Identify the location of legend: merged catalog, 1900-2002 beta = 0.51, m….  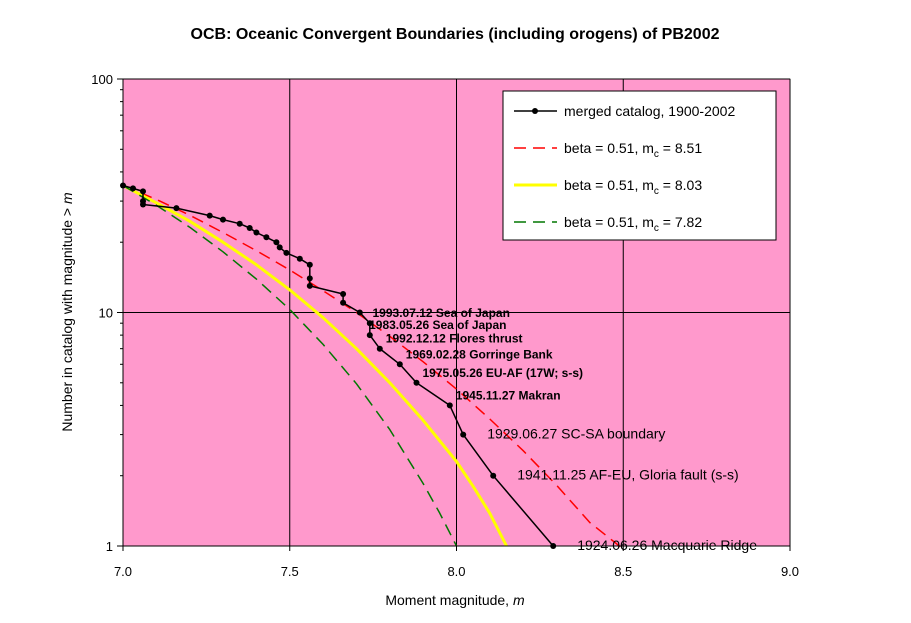
(639, 165).